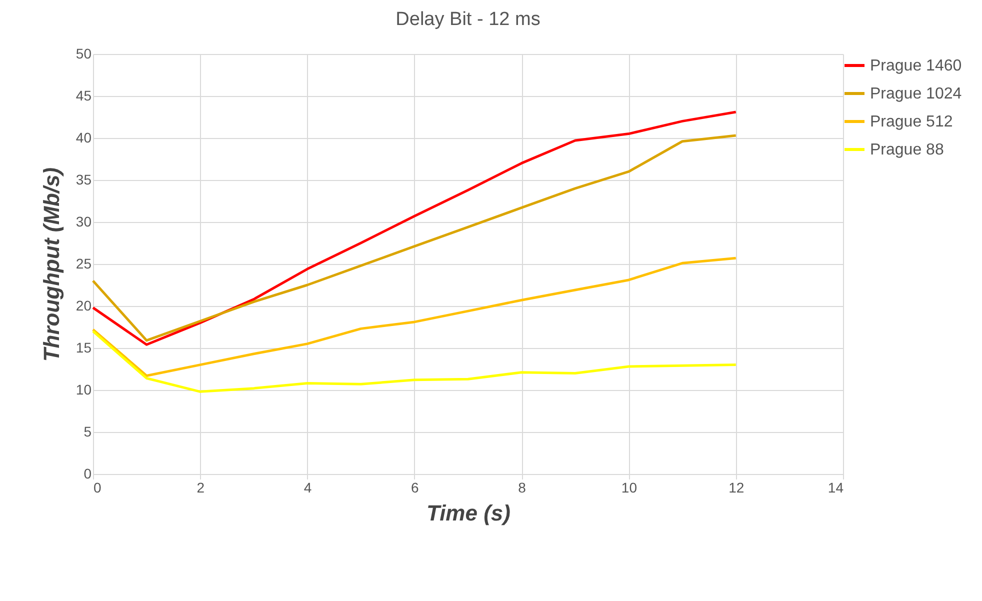  I want to click on y-tick-label: 20, so click(84, 306).